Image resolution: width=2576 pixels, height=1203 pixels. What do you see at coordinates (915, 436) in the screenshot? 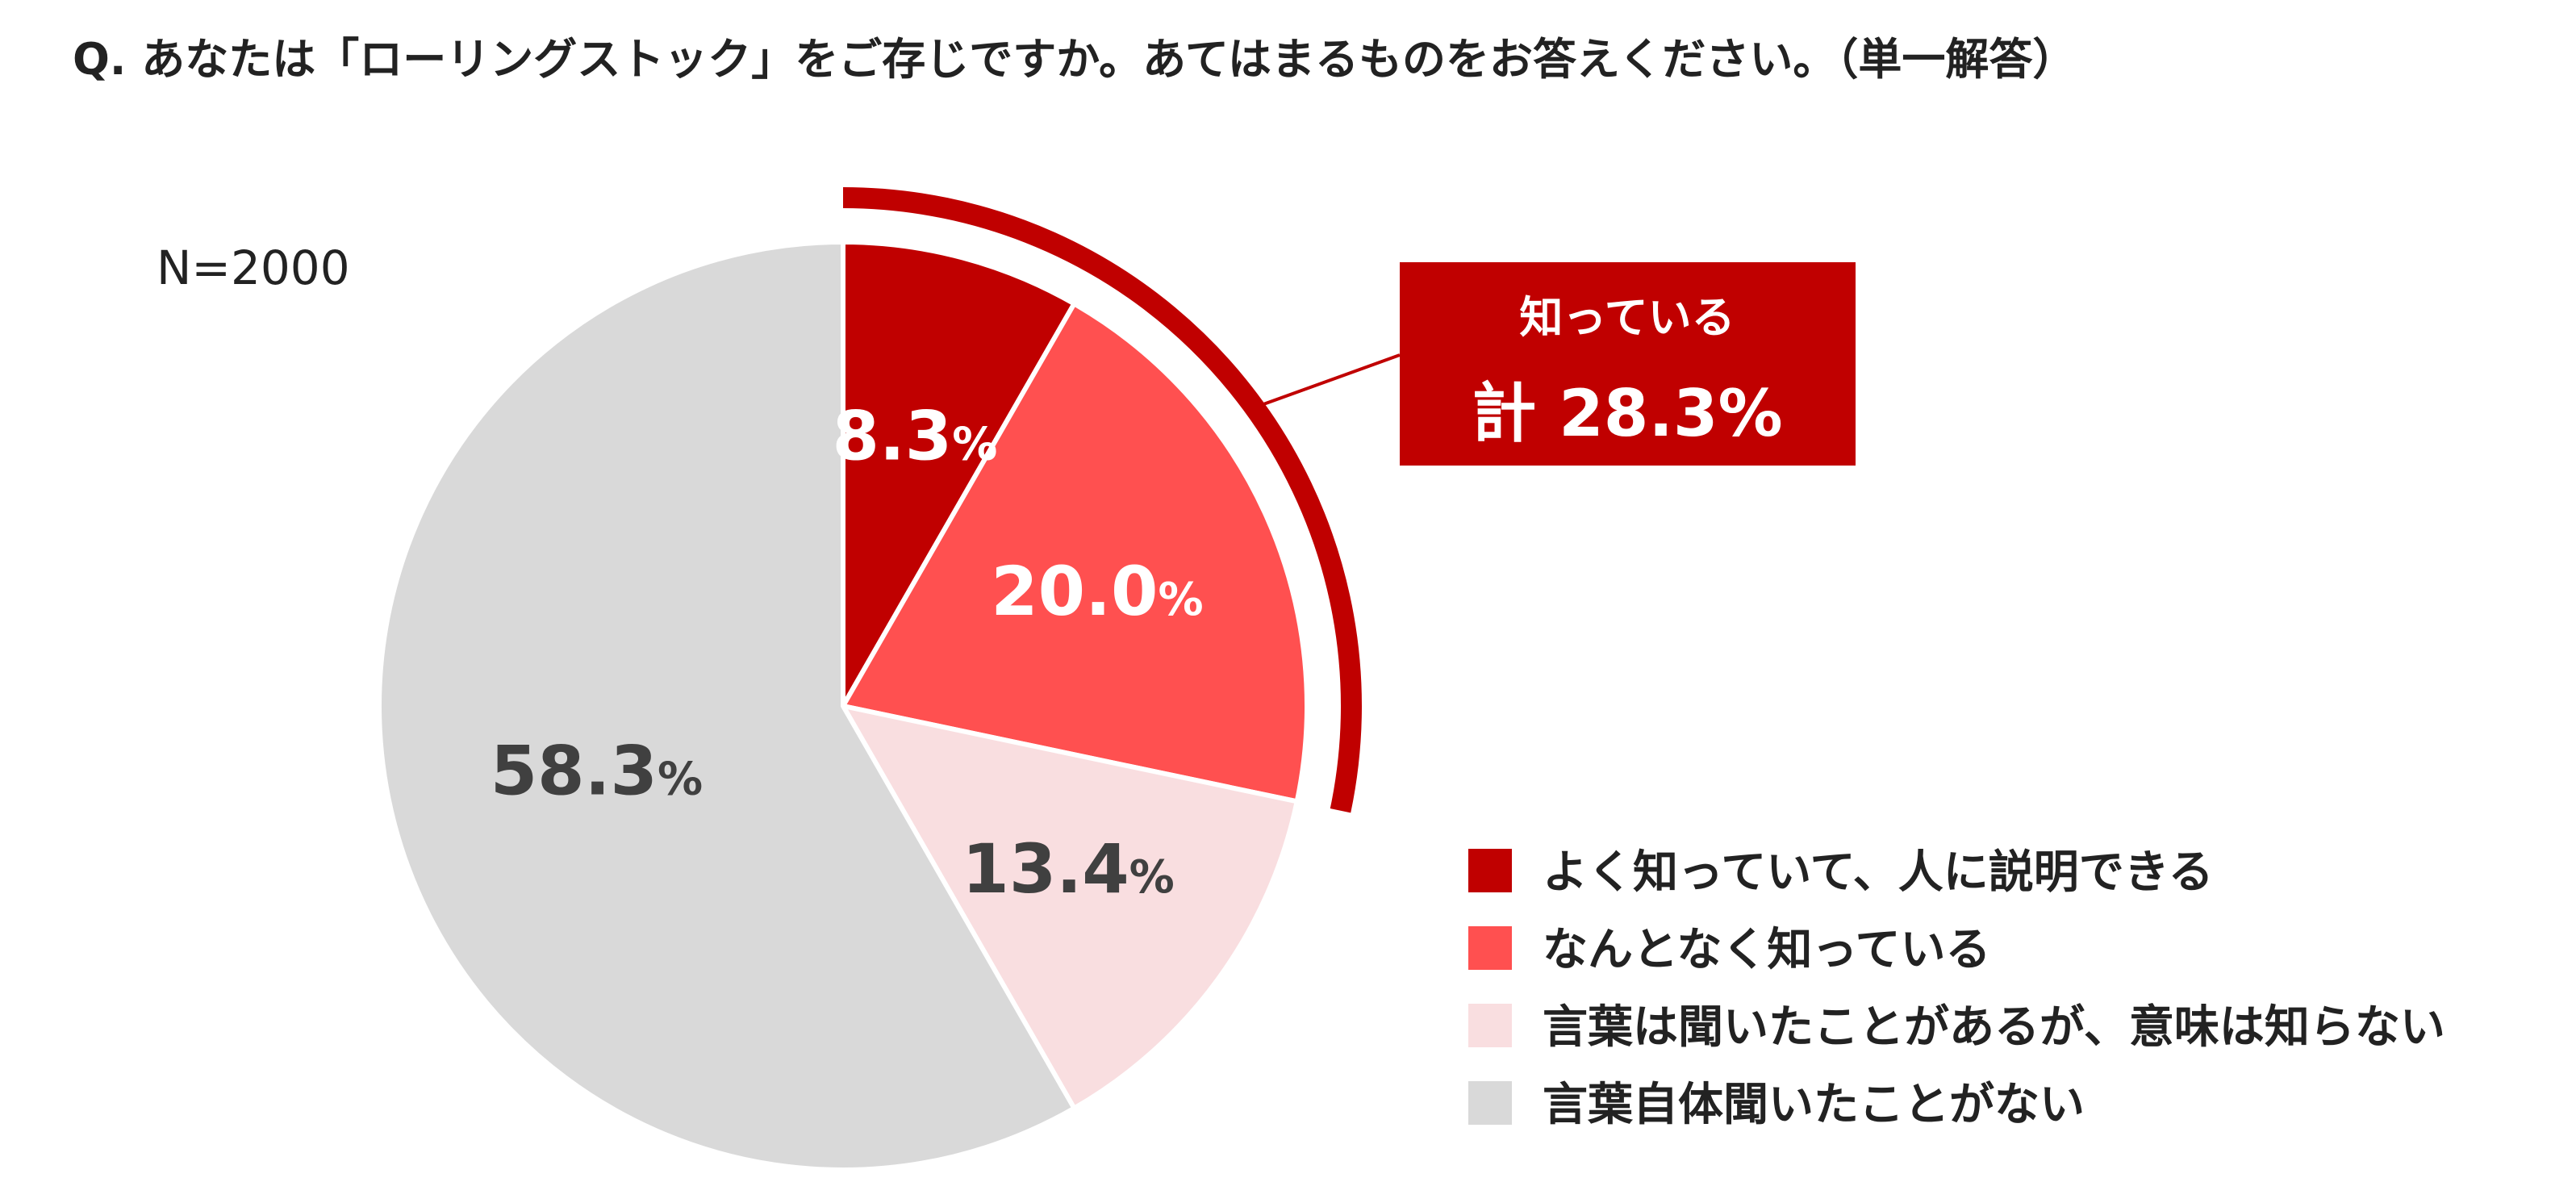
I see `label-well-known: 8.3%` at bounding box center [915, 436].